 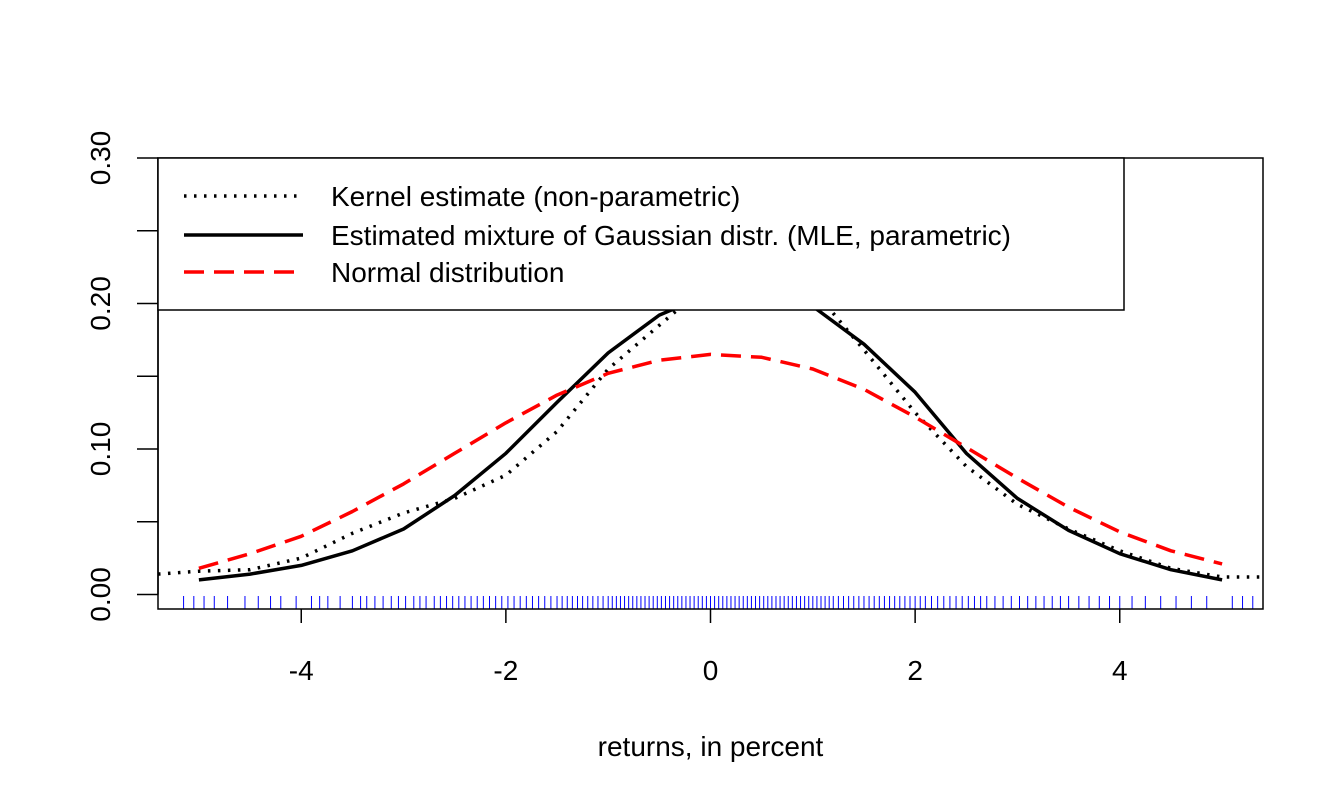 What do you see at coordinates (100, 303) in the screenshot?
I see `y-tick-label: 0.20` at bounding box center [100, 303].